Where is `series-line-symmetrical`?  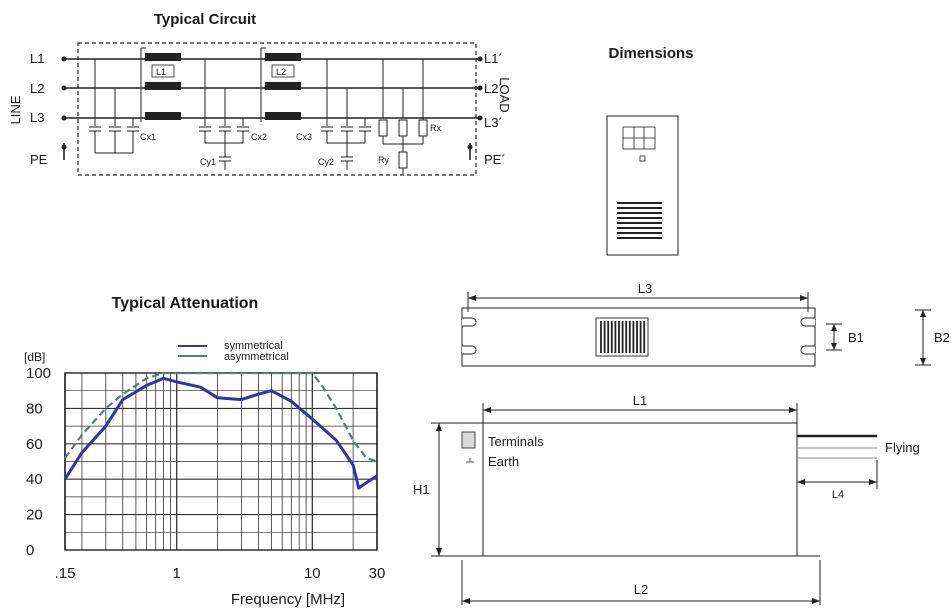 series-line-symmetrical is located at coordinates (220, 433).